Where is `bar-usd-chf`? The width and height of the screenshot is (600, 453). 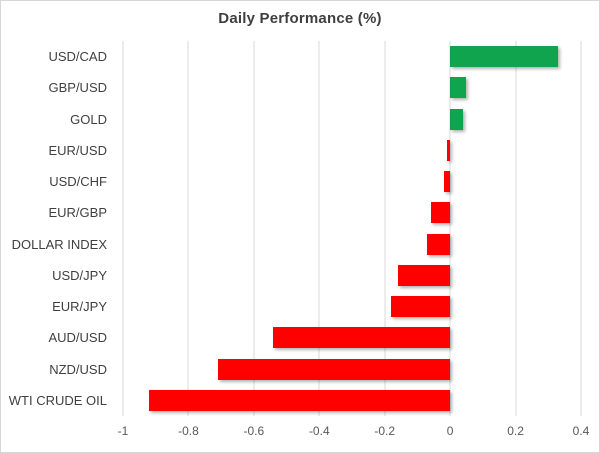
bar-usd-chf is located at coordinates (447, 182).